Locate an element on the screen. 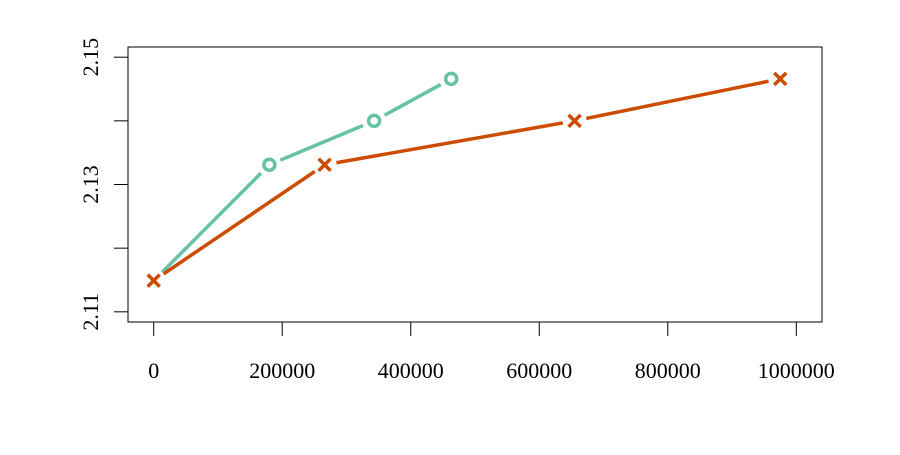 The width and height of the screenshot is (900, 455). y-tick-label: 2.15 is located at coordinates (90, 57).